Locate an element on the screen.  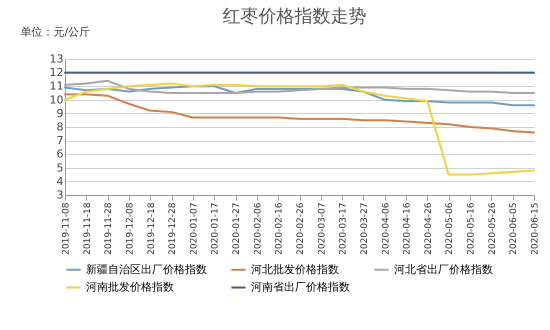
y-tick-label: 11 is located at coordinates (57, 86).